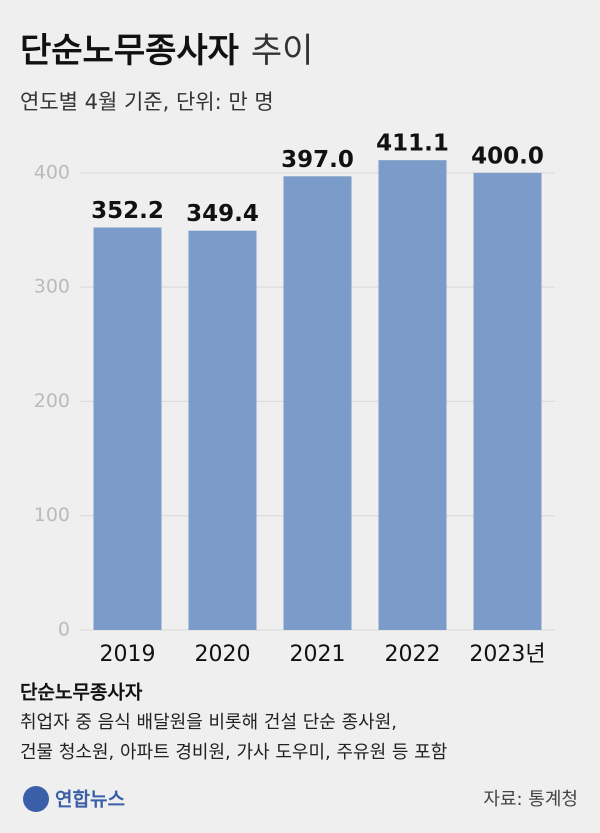 The height and width of the screenshot is (833, 600). I want to click on title-main: 단순노무종사자, so click(129, 51).